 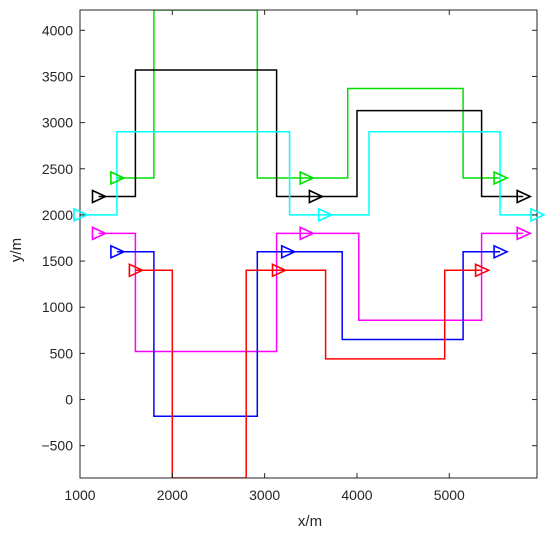 I want to click on y-tick-label: 500, so click(x=62, y=353).